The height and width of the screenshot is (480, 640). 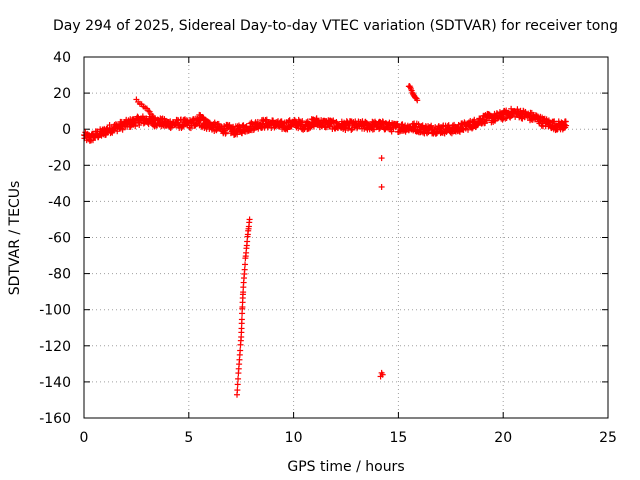 I want to click on y-tick-label: -140, so click(x=55, y=383).